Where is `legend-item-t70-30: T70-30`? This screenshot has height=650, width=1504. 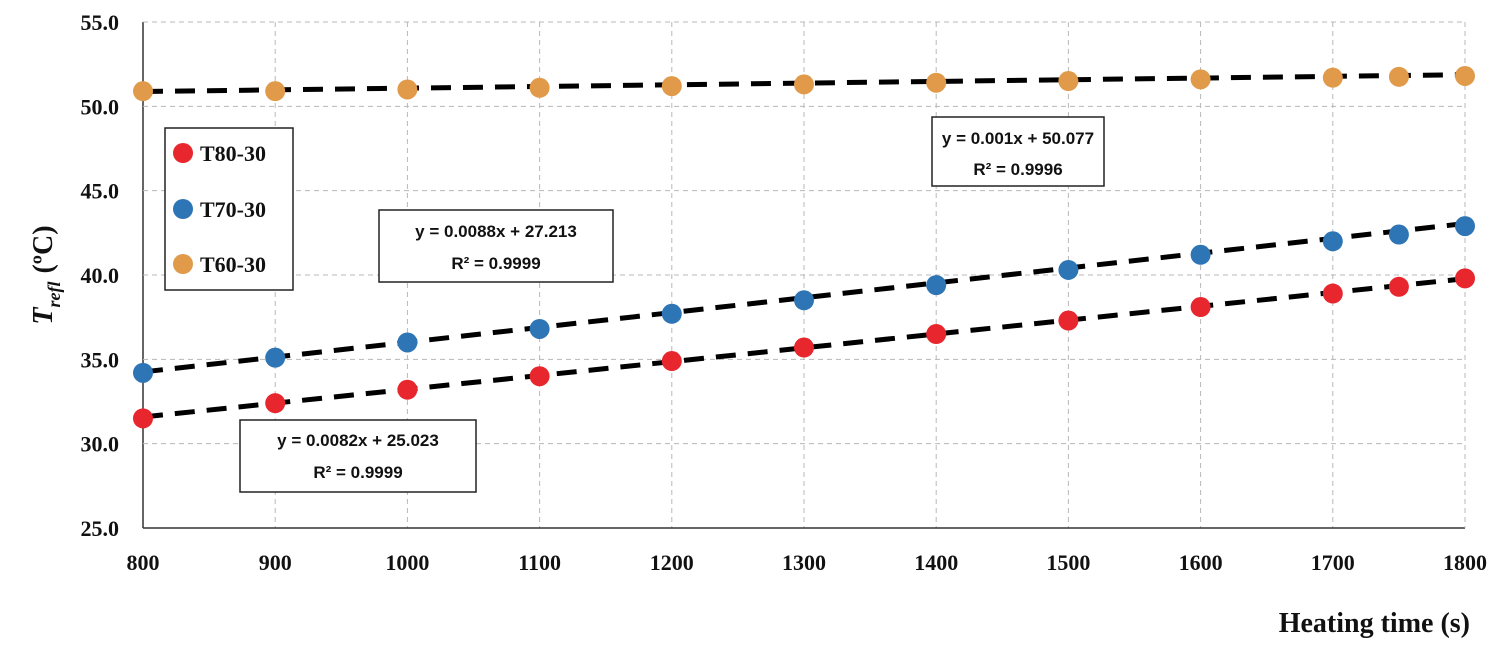
legend-item-t70-30: T70-30 is located at coordinates (219, 209).